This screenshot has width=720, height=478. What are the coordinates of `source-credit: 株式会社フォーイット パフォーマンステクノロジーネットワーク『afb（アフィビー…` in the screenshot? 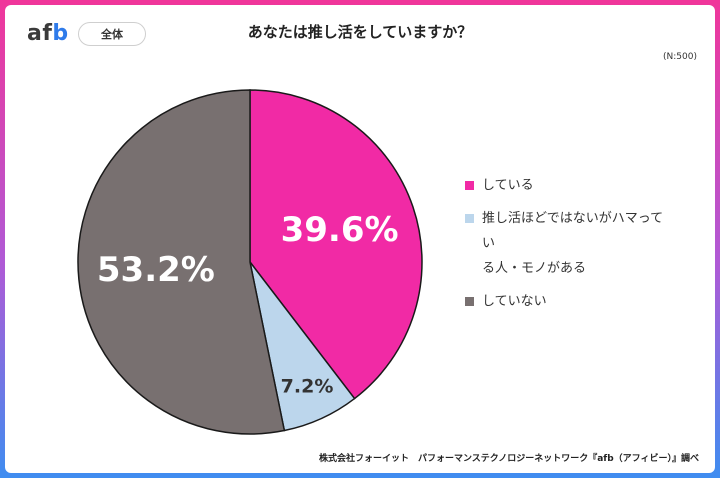 It's located at (508, 459).